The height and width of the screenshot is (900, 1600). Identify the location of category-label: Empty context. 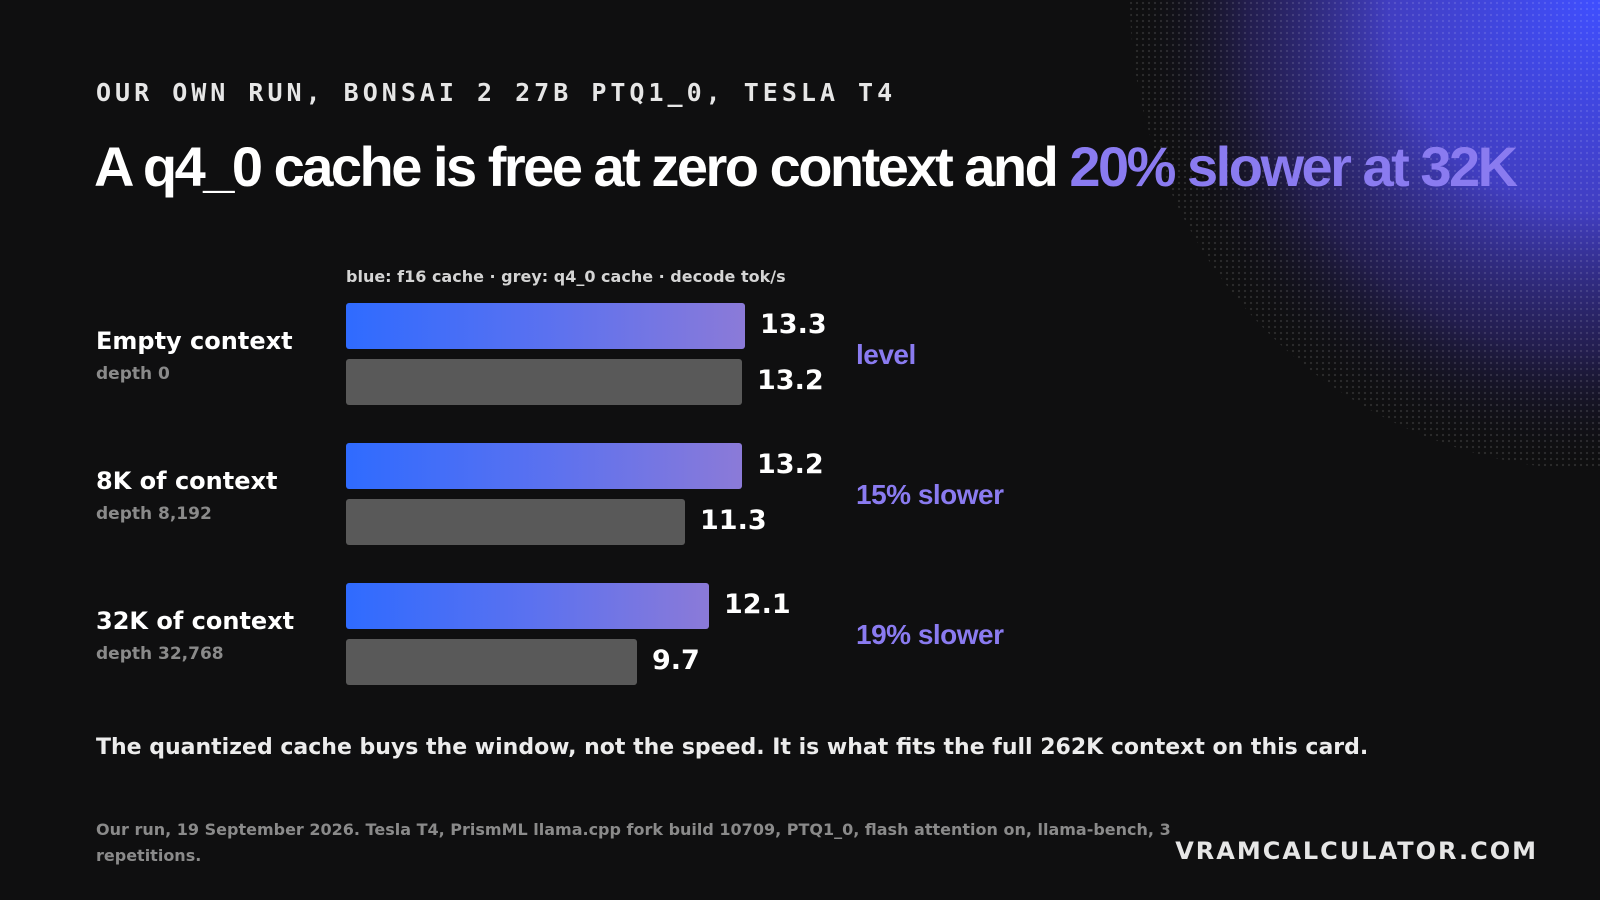
(194, 341).